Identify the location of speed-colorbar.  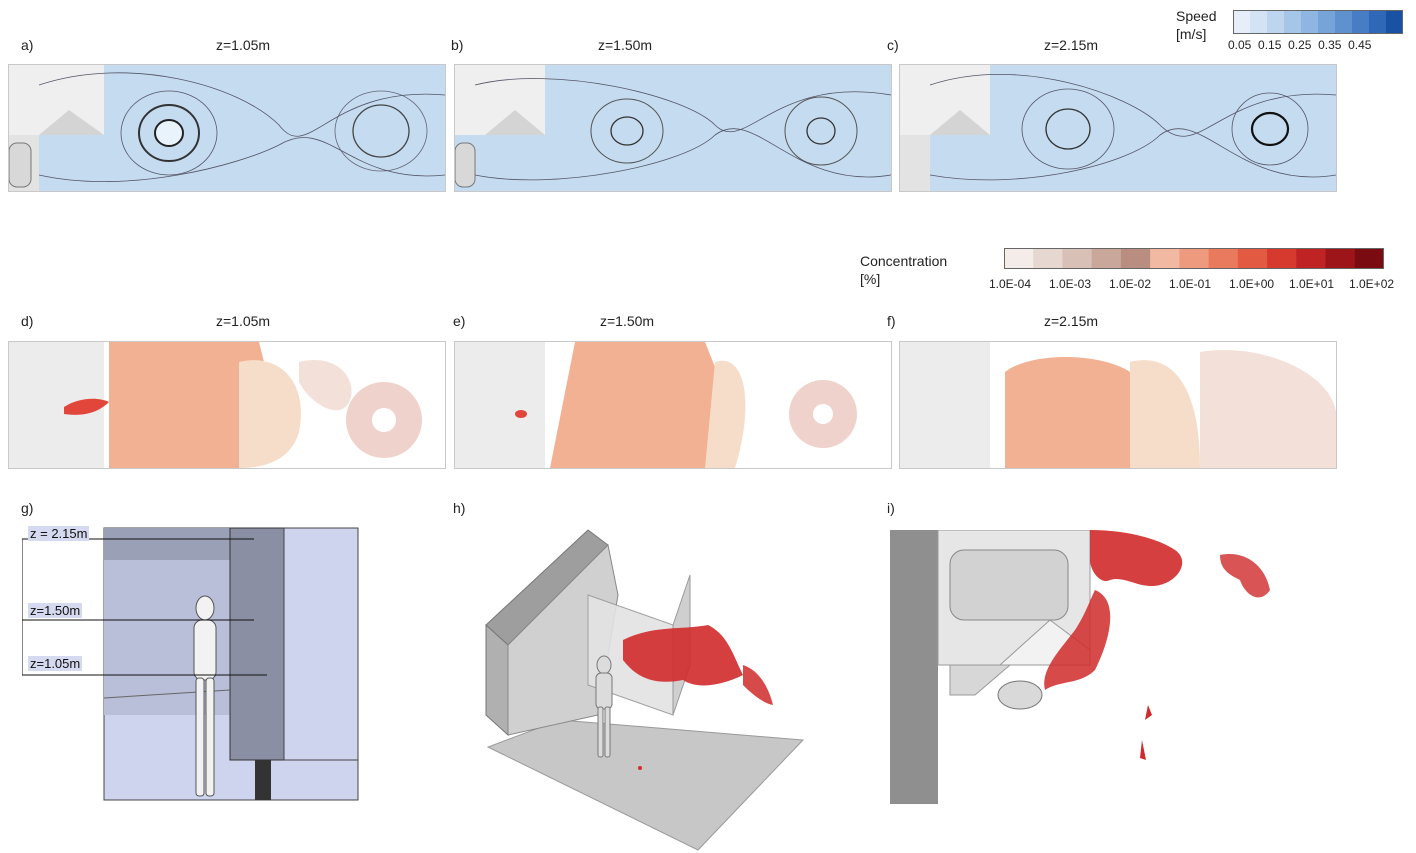
(1318, 22).